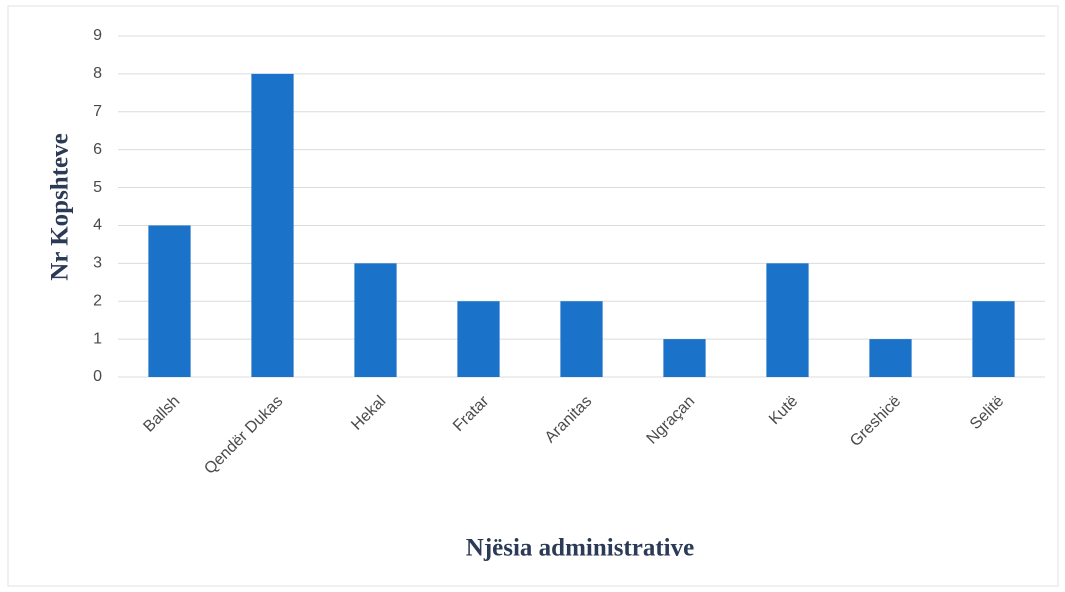  What do you see at coordinates (580, 548) in the screenshot?
I see `x-axis-title: Njësia administrative` at bounding box center [580, 548].